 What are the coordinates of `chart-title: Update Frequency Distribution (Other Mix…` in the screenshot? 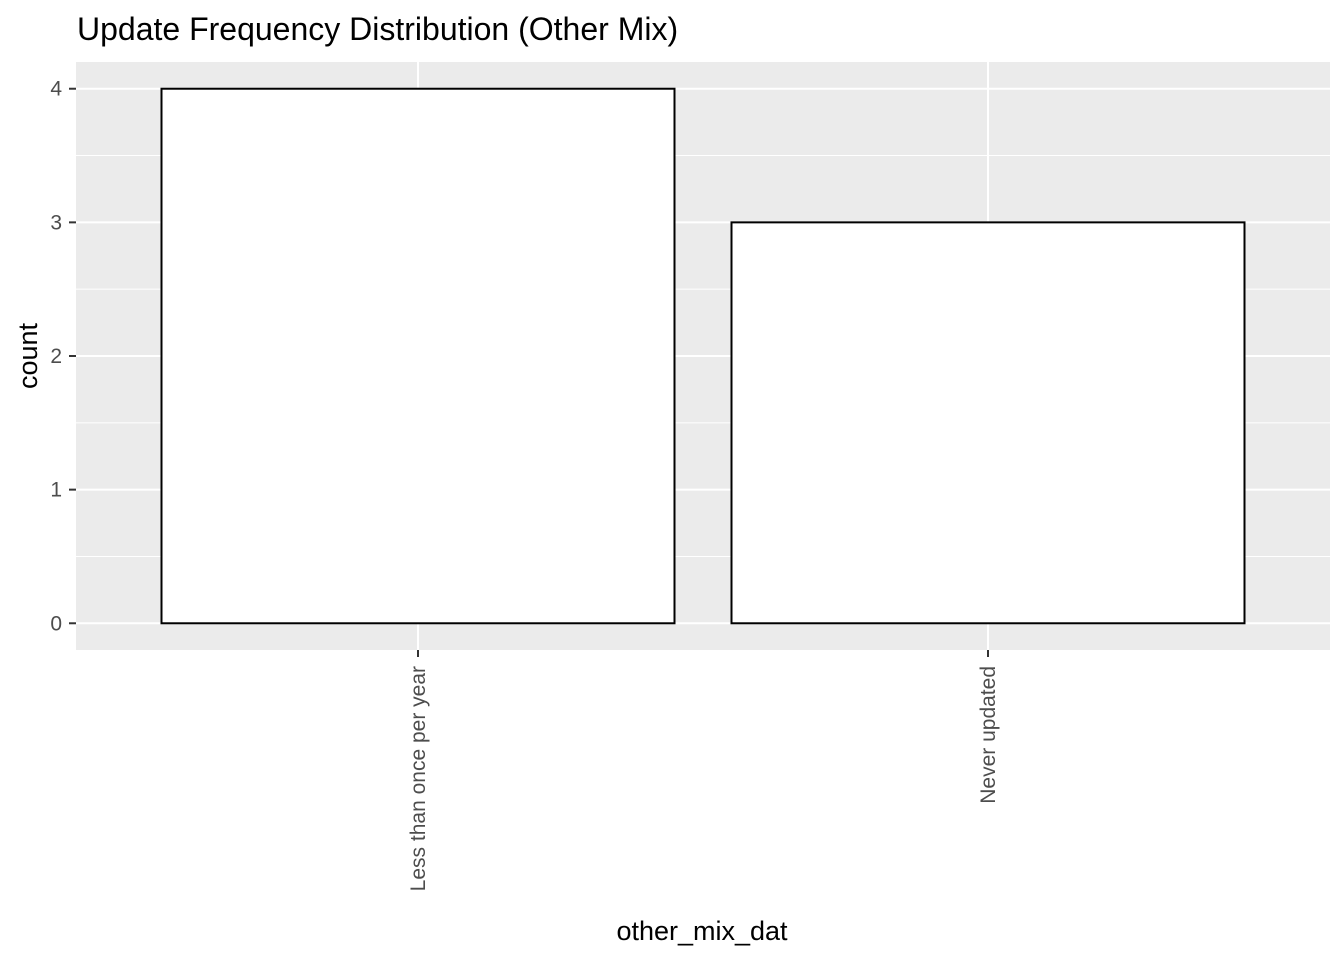 It's located at (377, 29).